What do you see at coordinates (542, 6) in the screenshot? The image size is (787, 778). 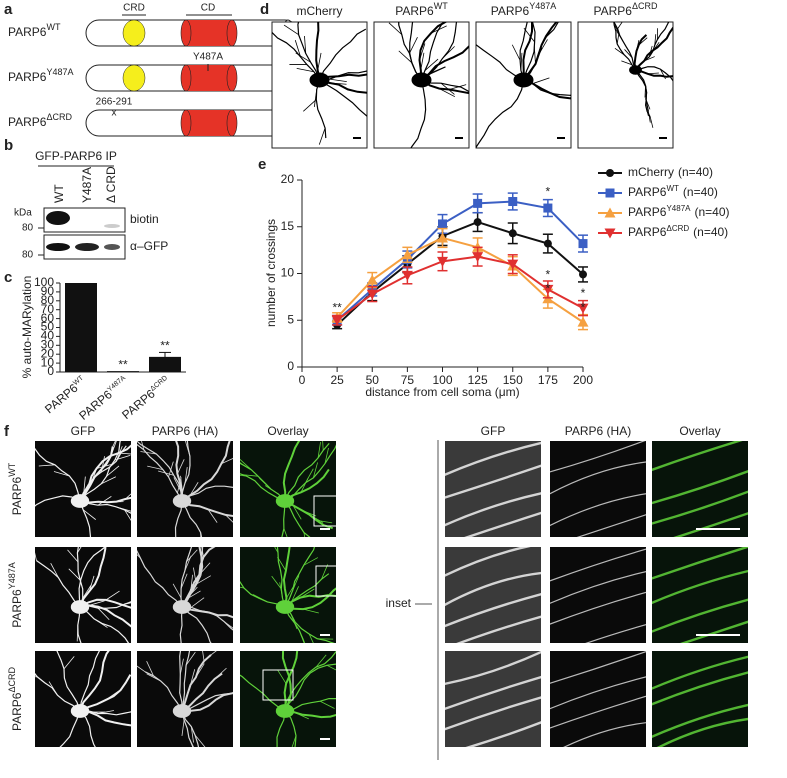 I see `image-title-sup: Y487A` at bounding box center [542, 6].